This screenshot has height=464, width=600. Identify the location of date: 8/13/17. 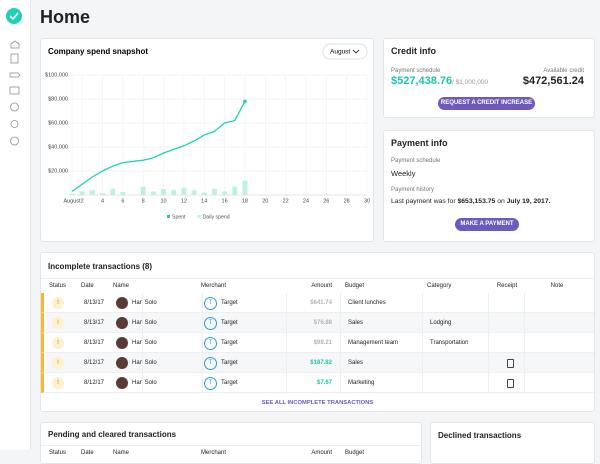
(94, 303).